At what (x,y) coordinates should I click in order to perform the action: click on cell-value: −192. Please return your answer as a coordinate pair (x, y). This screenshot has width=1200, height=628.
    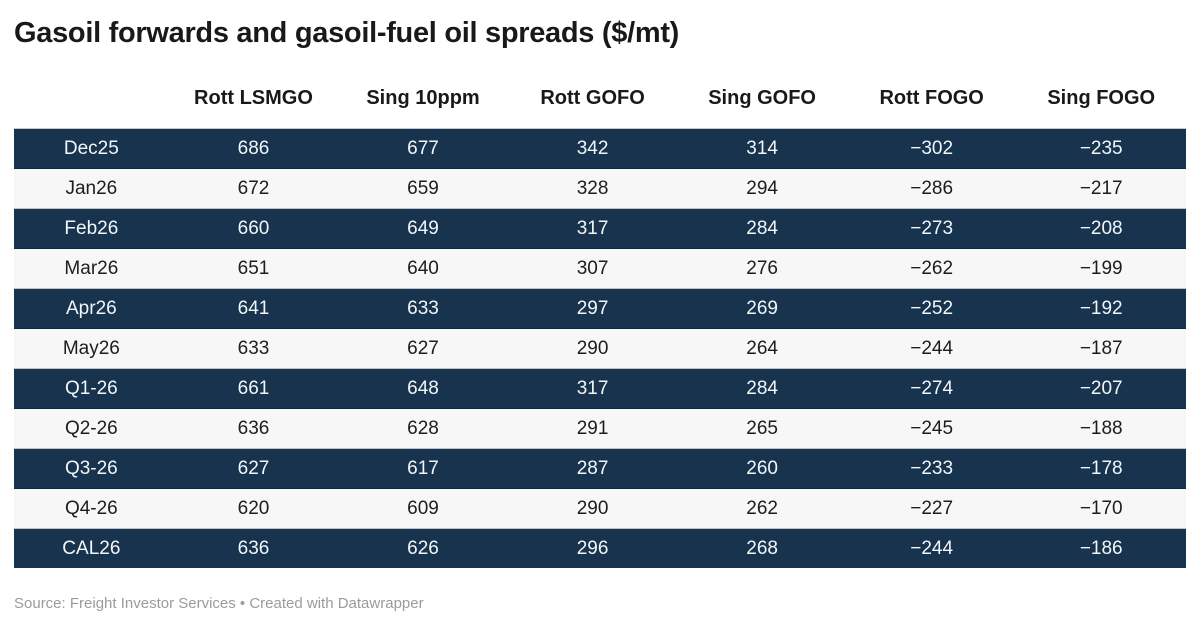
    Looking at the image, I should click on (1101, 308).